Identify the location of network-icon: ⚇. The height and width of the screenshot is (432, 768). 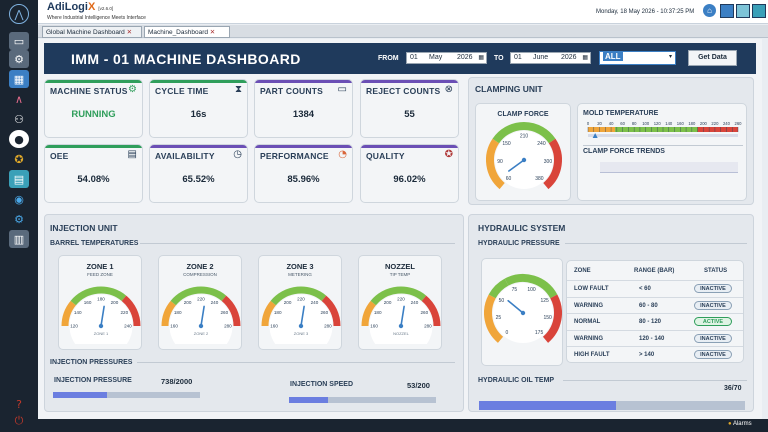
(19, 119).